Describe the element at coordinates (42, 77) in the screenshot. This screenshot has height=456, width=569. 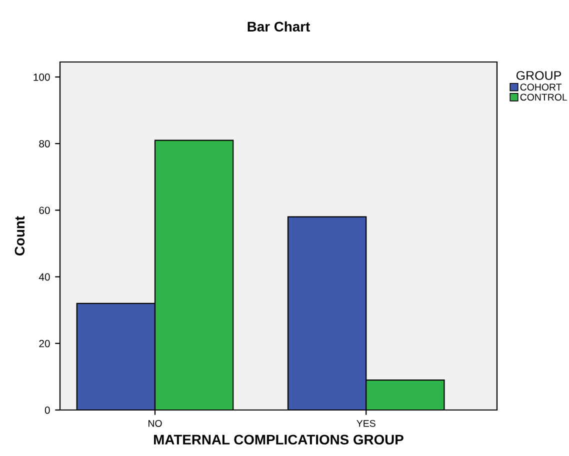
I see `y-tick-label: 100` at that location.